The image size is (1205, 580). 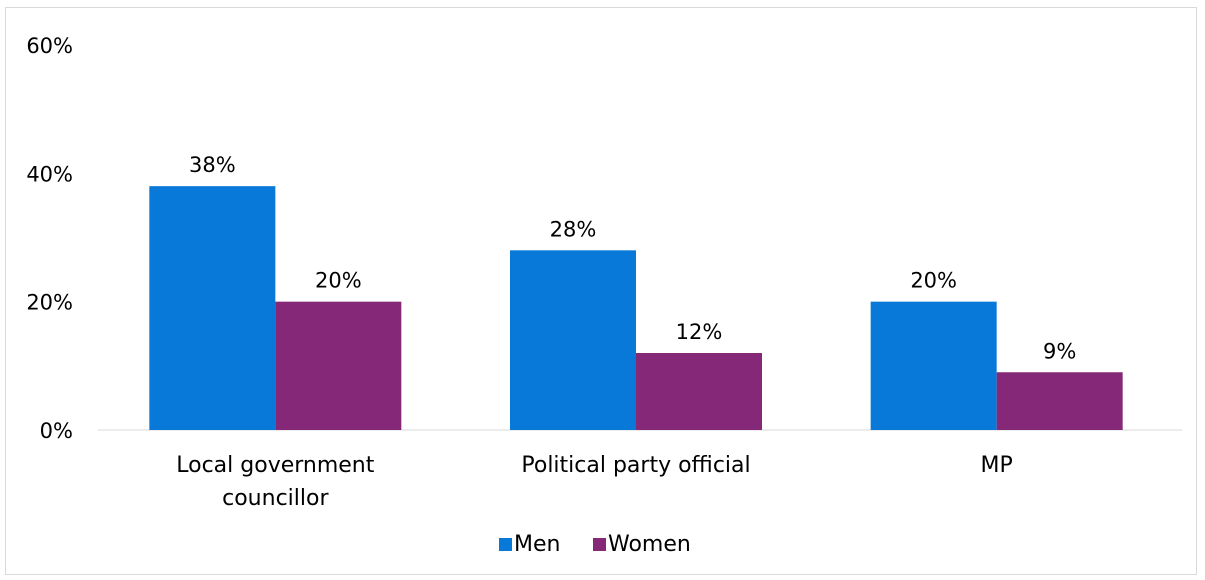 I want to click on legend-swatch-men, so click(x=505, y=544).